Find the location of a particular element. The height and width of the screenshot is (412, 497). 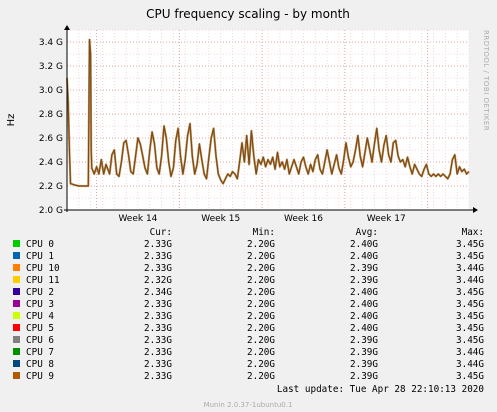

legend-name: CPU 5 is located at coordinates (40, 328).